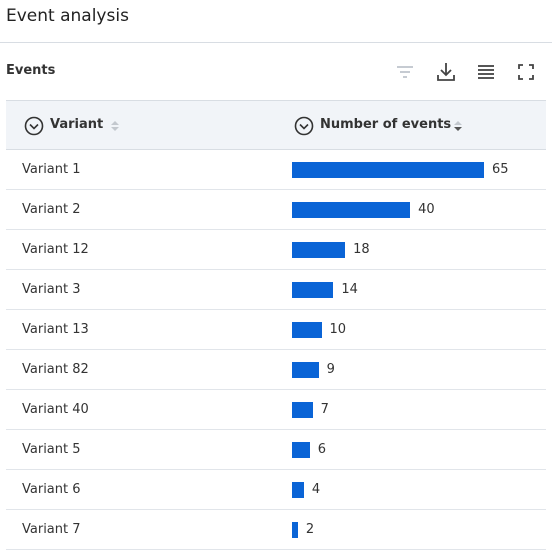 This screenshot has height=550, width=552. What do you see at coordinates (386, 124) in the screenshot?
I see `column-header: Number of events` at bounding box center [386, 124].